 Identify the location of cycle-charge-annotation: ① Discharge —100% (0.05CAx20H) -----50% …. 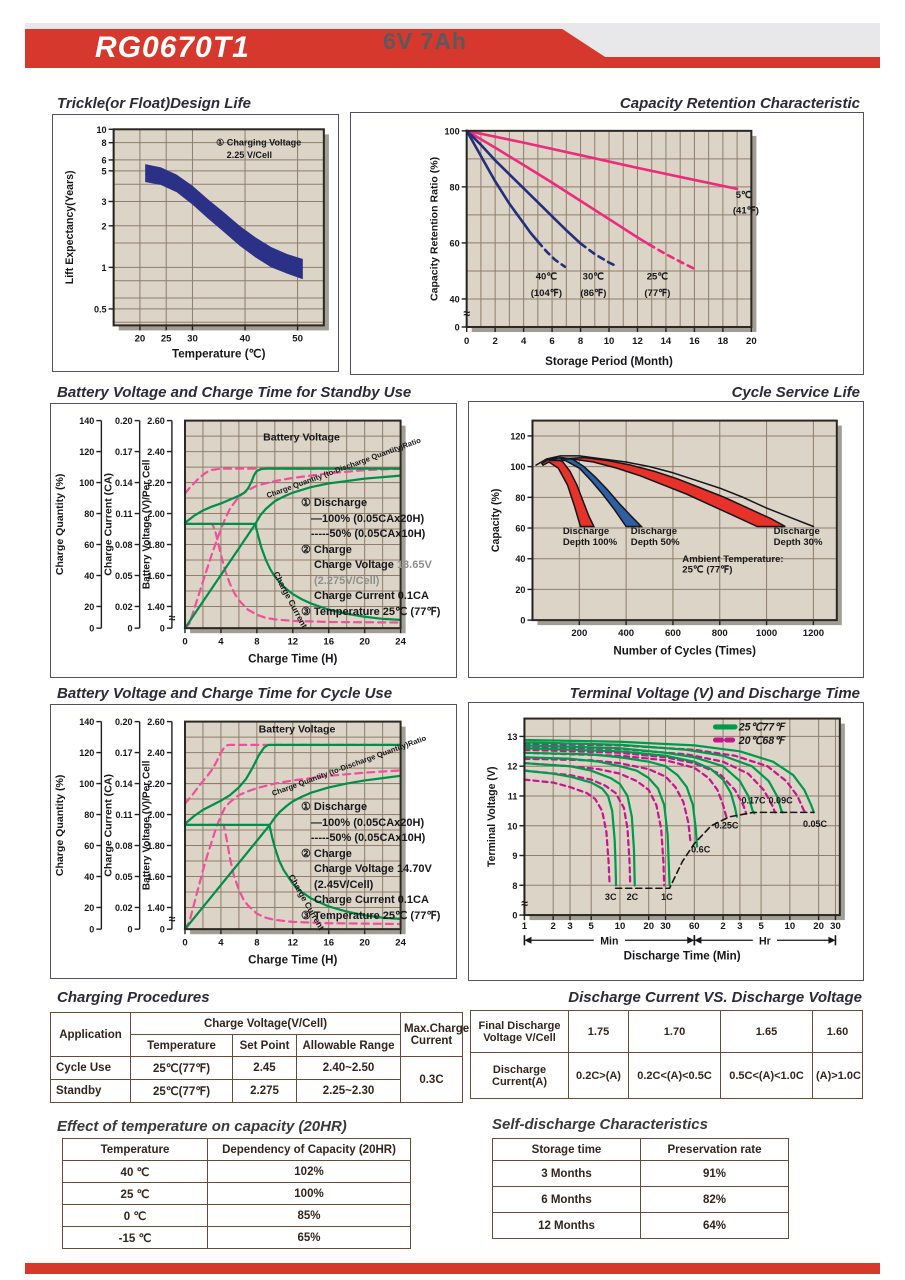
(370, 862).